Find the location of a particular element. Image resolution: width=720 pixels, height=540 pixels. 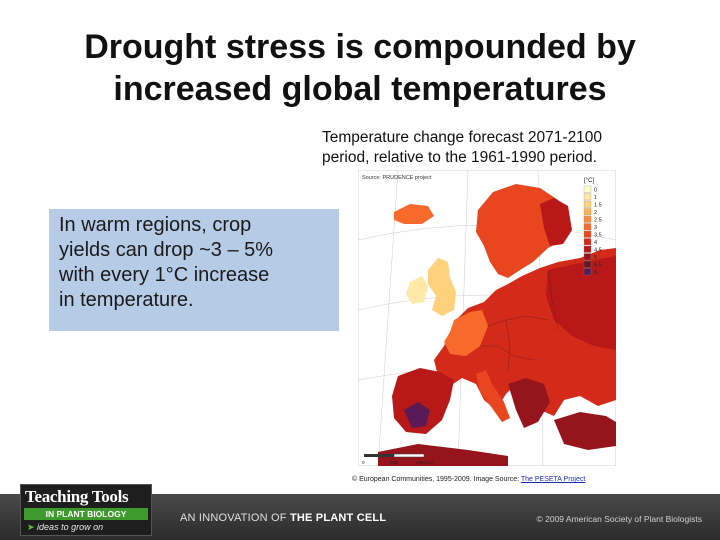

land-iceland is located at coordinates (414, 214).